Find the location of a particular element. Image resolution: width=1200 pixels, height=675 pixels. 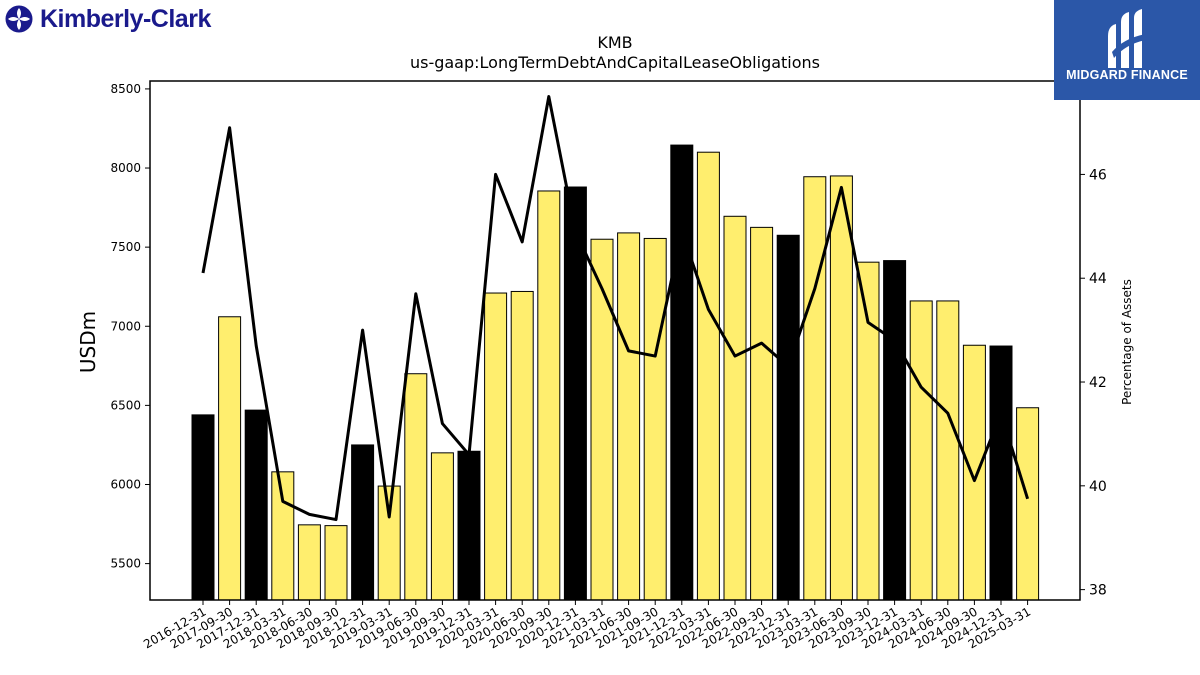

y2-tick-label: 42 is located at coordinates (1098, 383).